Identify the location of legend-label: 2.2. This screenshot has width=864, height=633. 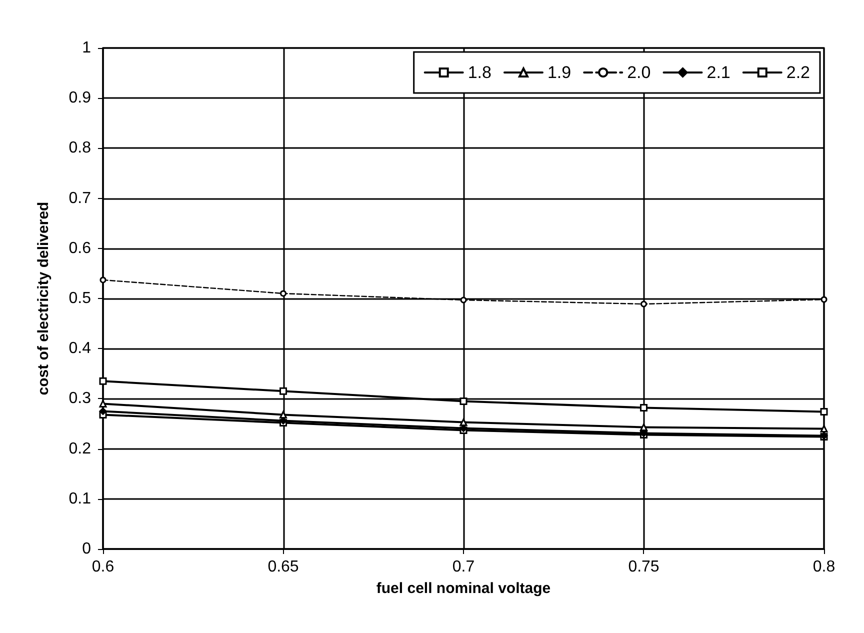
(798, 72).